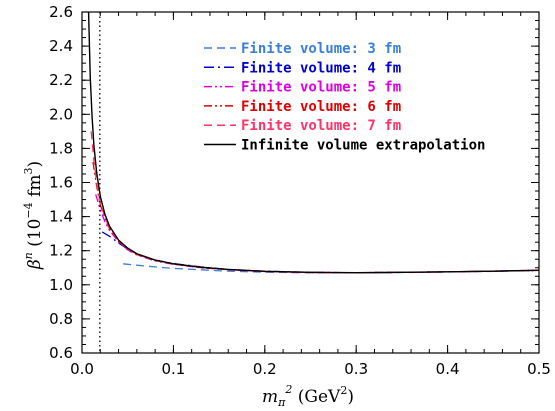 This screenshot has width=555, height=411. Describe the element at coordinates (61, 217) in the screenshot. I see `y-tick-label: 1.4` at that location.